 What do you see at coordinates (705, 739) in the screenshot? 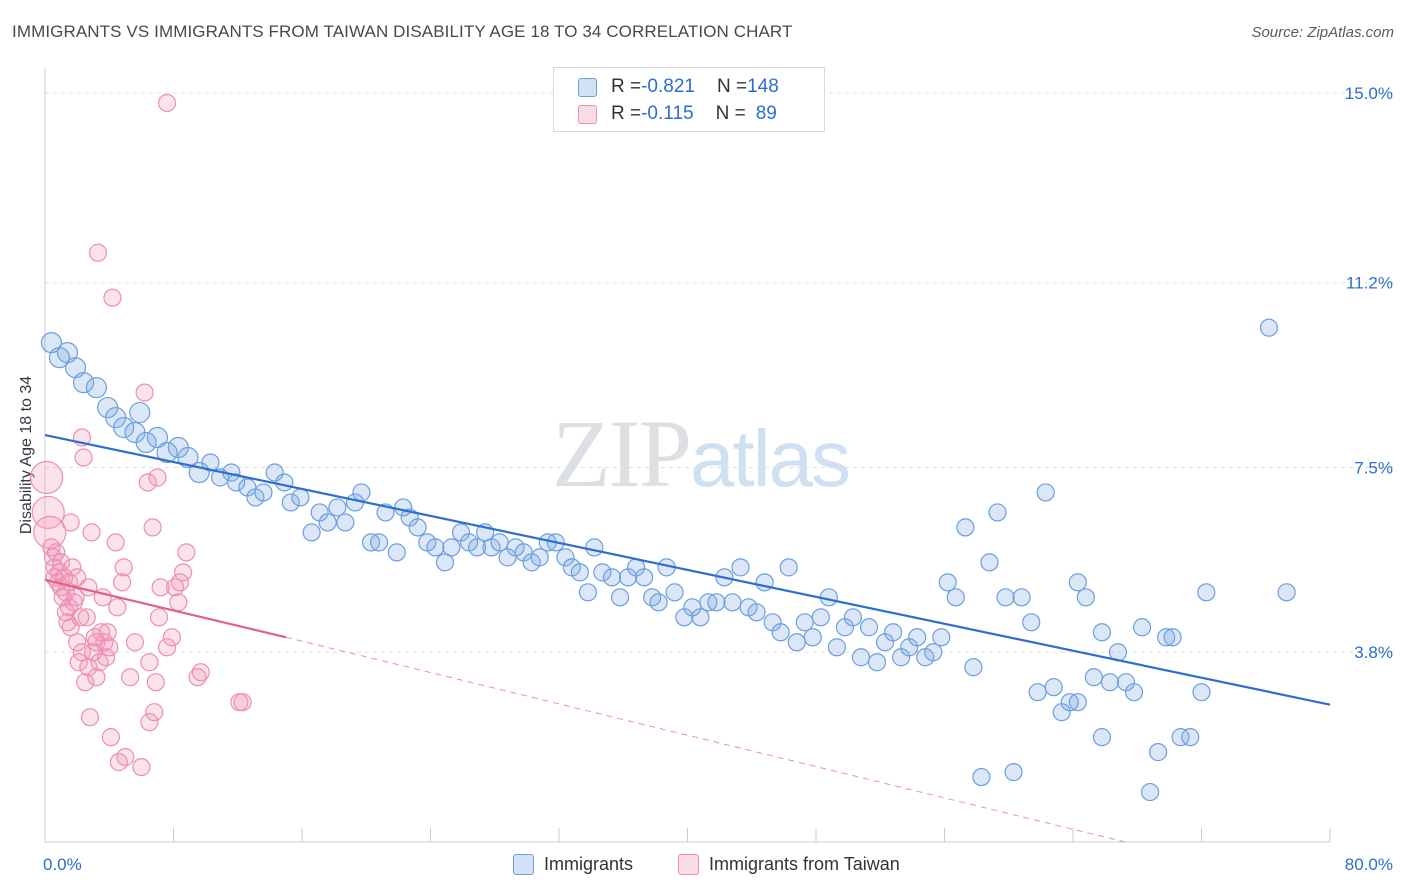
I see `taiwan-trend-extension` at bounding box center [705, 739].